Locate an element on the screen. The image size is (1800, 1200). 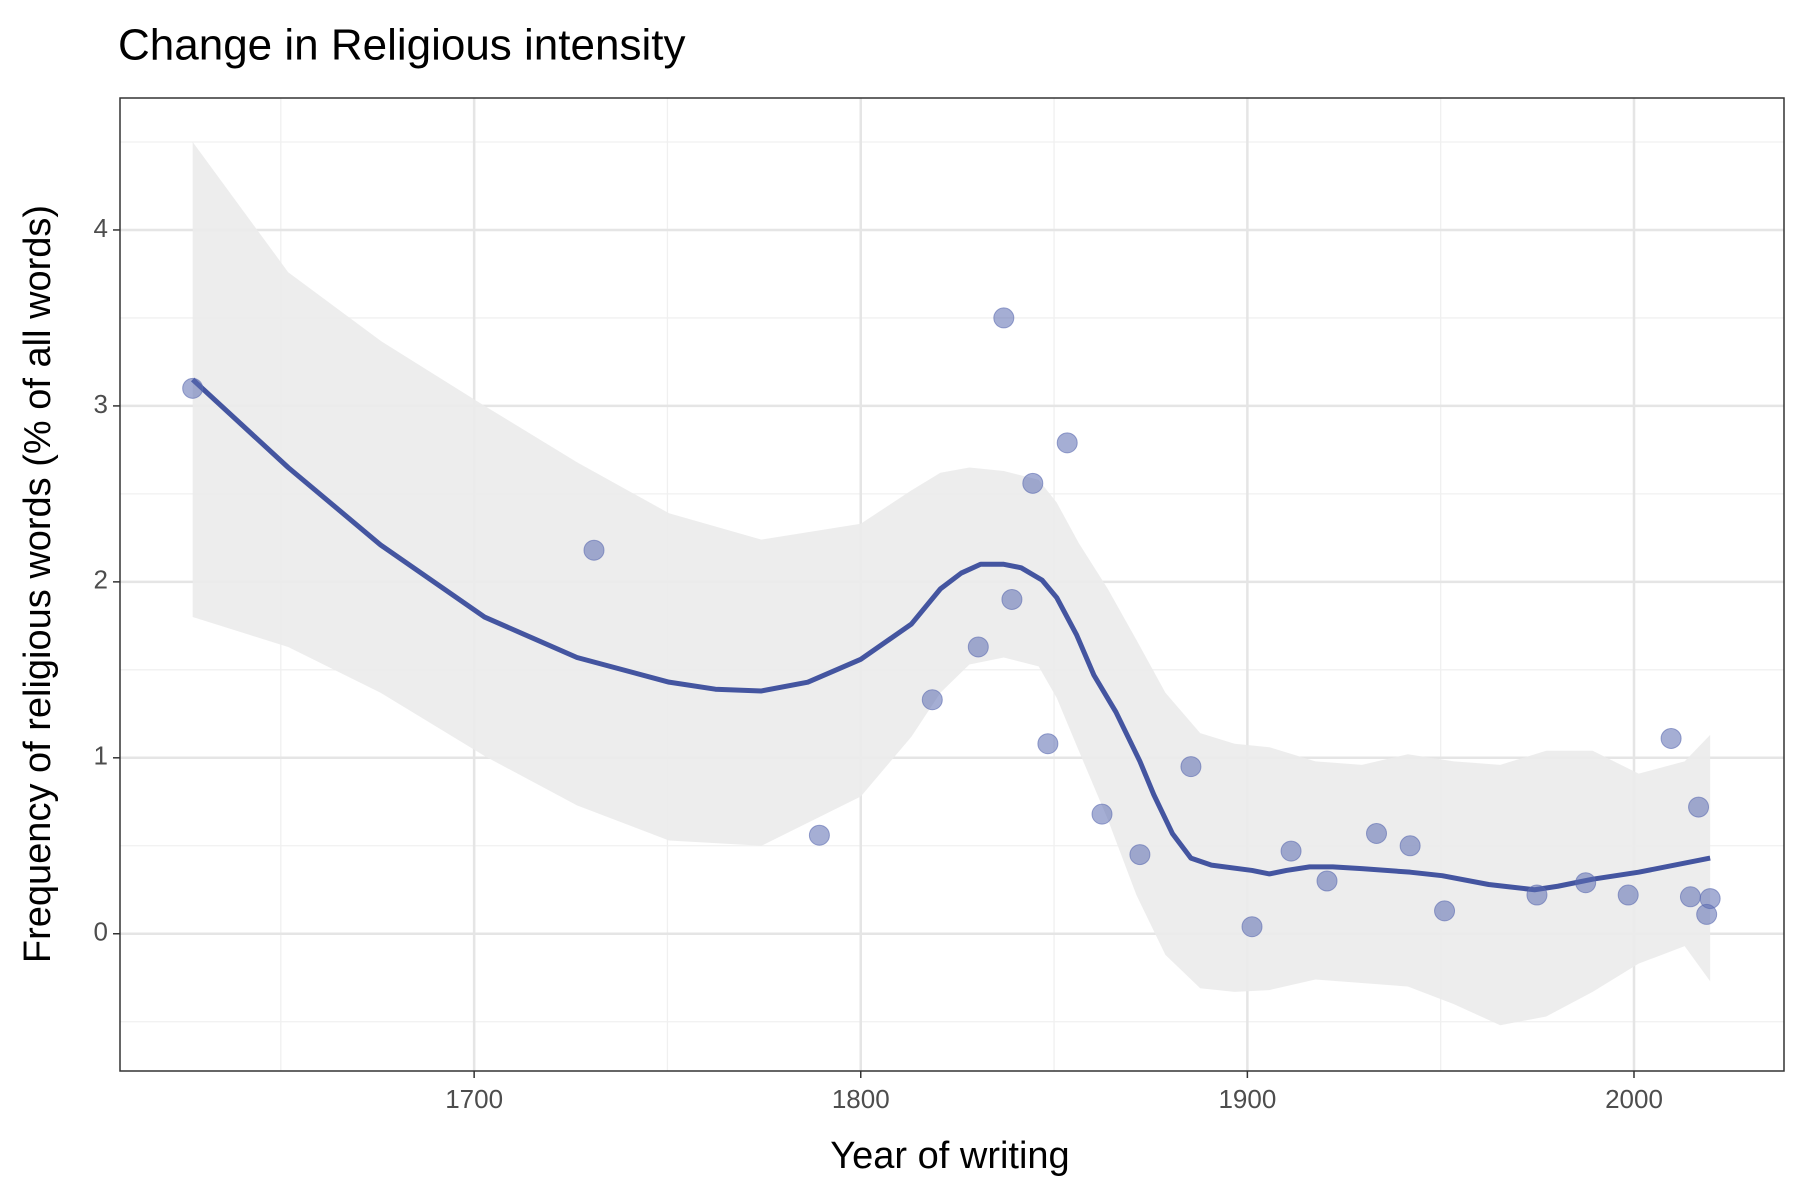
x-tick-label: 1700 is located at coordinates (474, 1099).